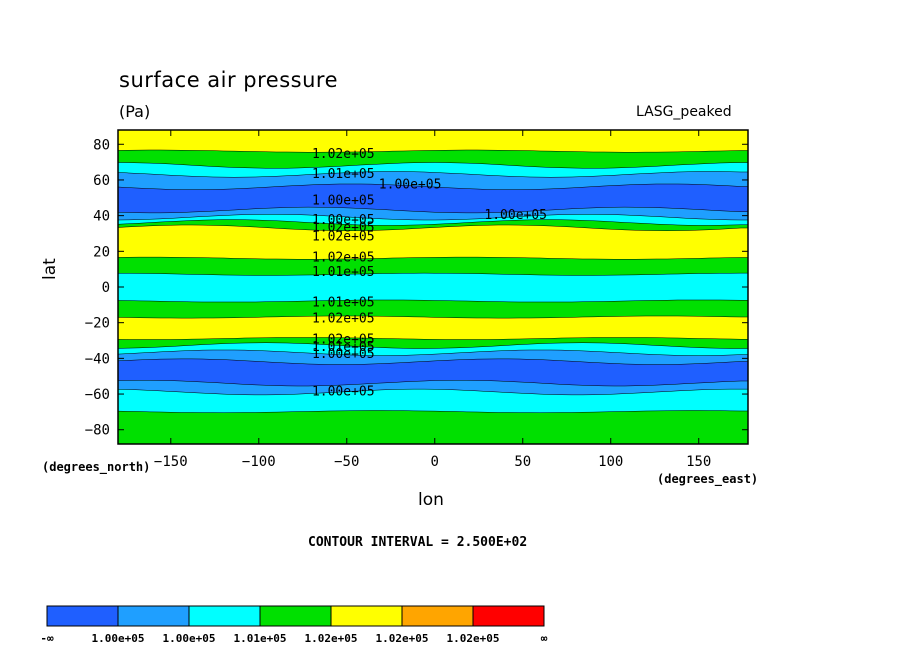 The height and width of the screenshot is (654, 904). I want to click on x-axis-units: (degrees_east), so click(708, 479).